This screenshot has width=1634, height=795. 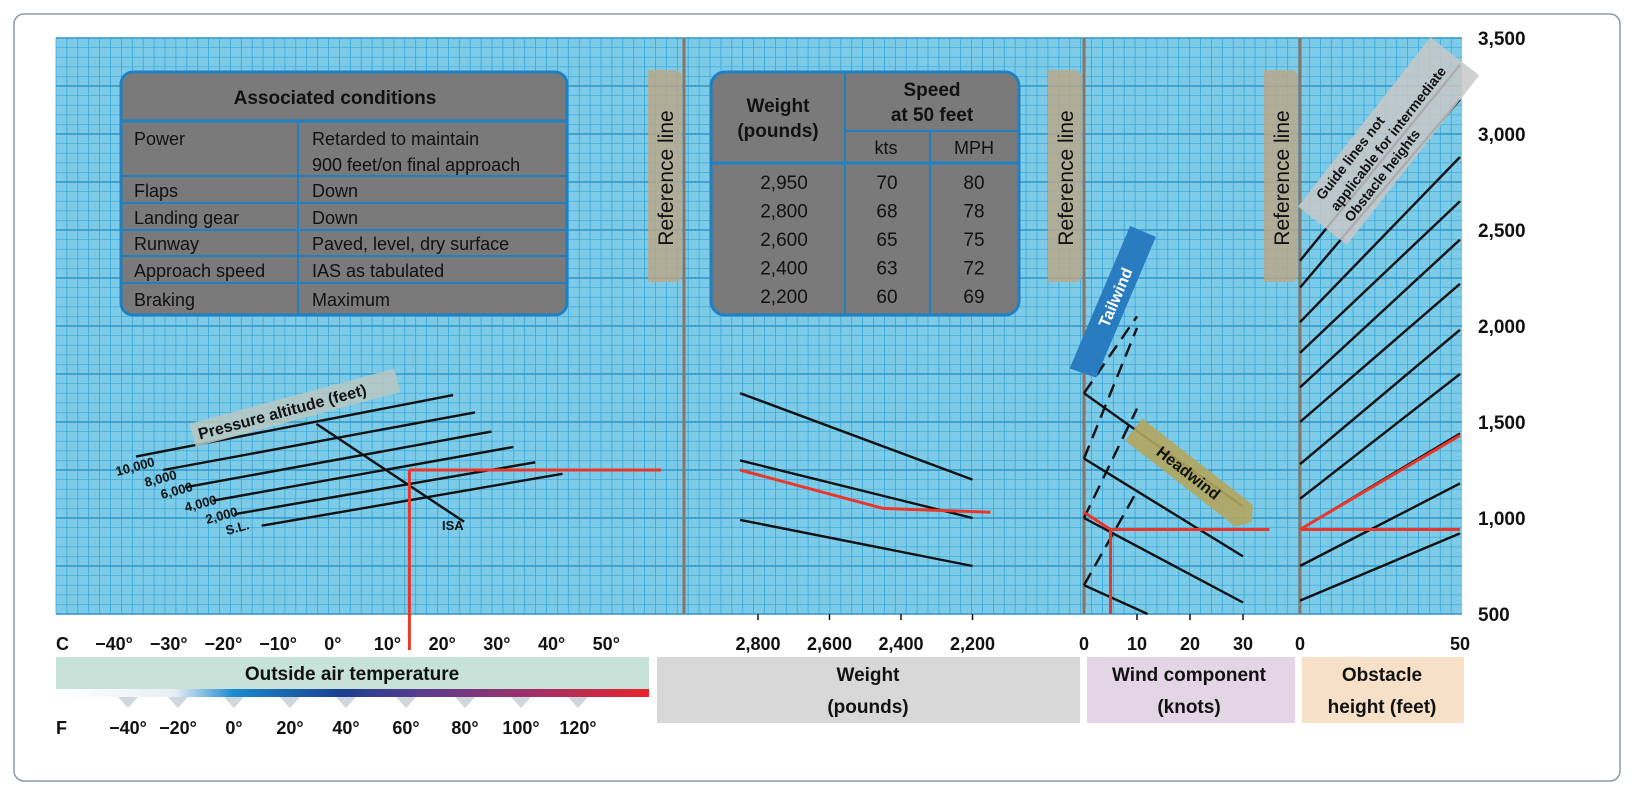 I want to click on y-tick-label: 500, so click(x=1494, y=615).